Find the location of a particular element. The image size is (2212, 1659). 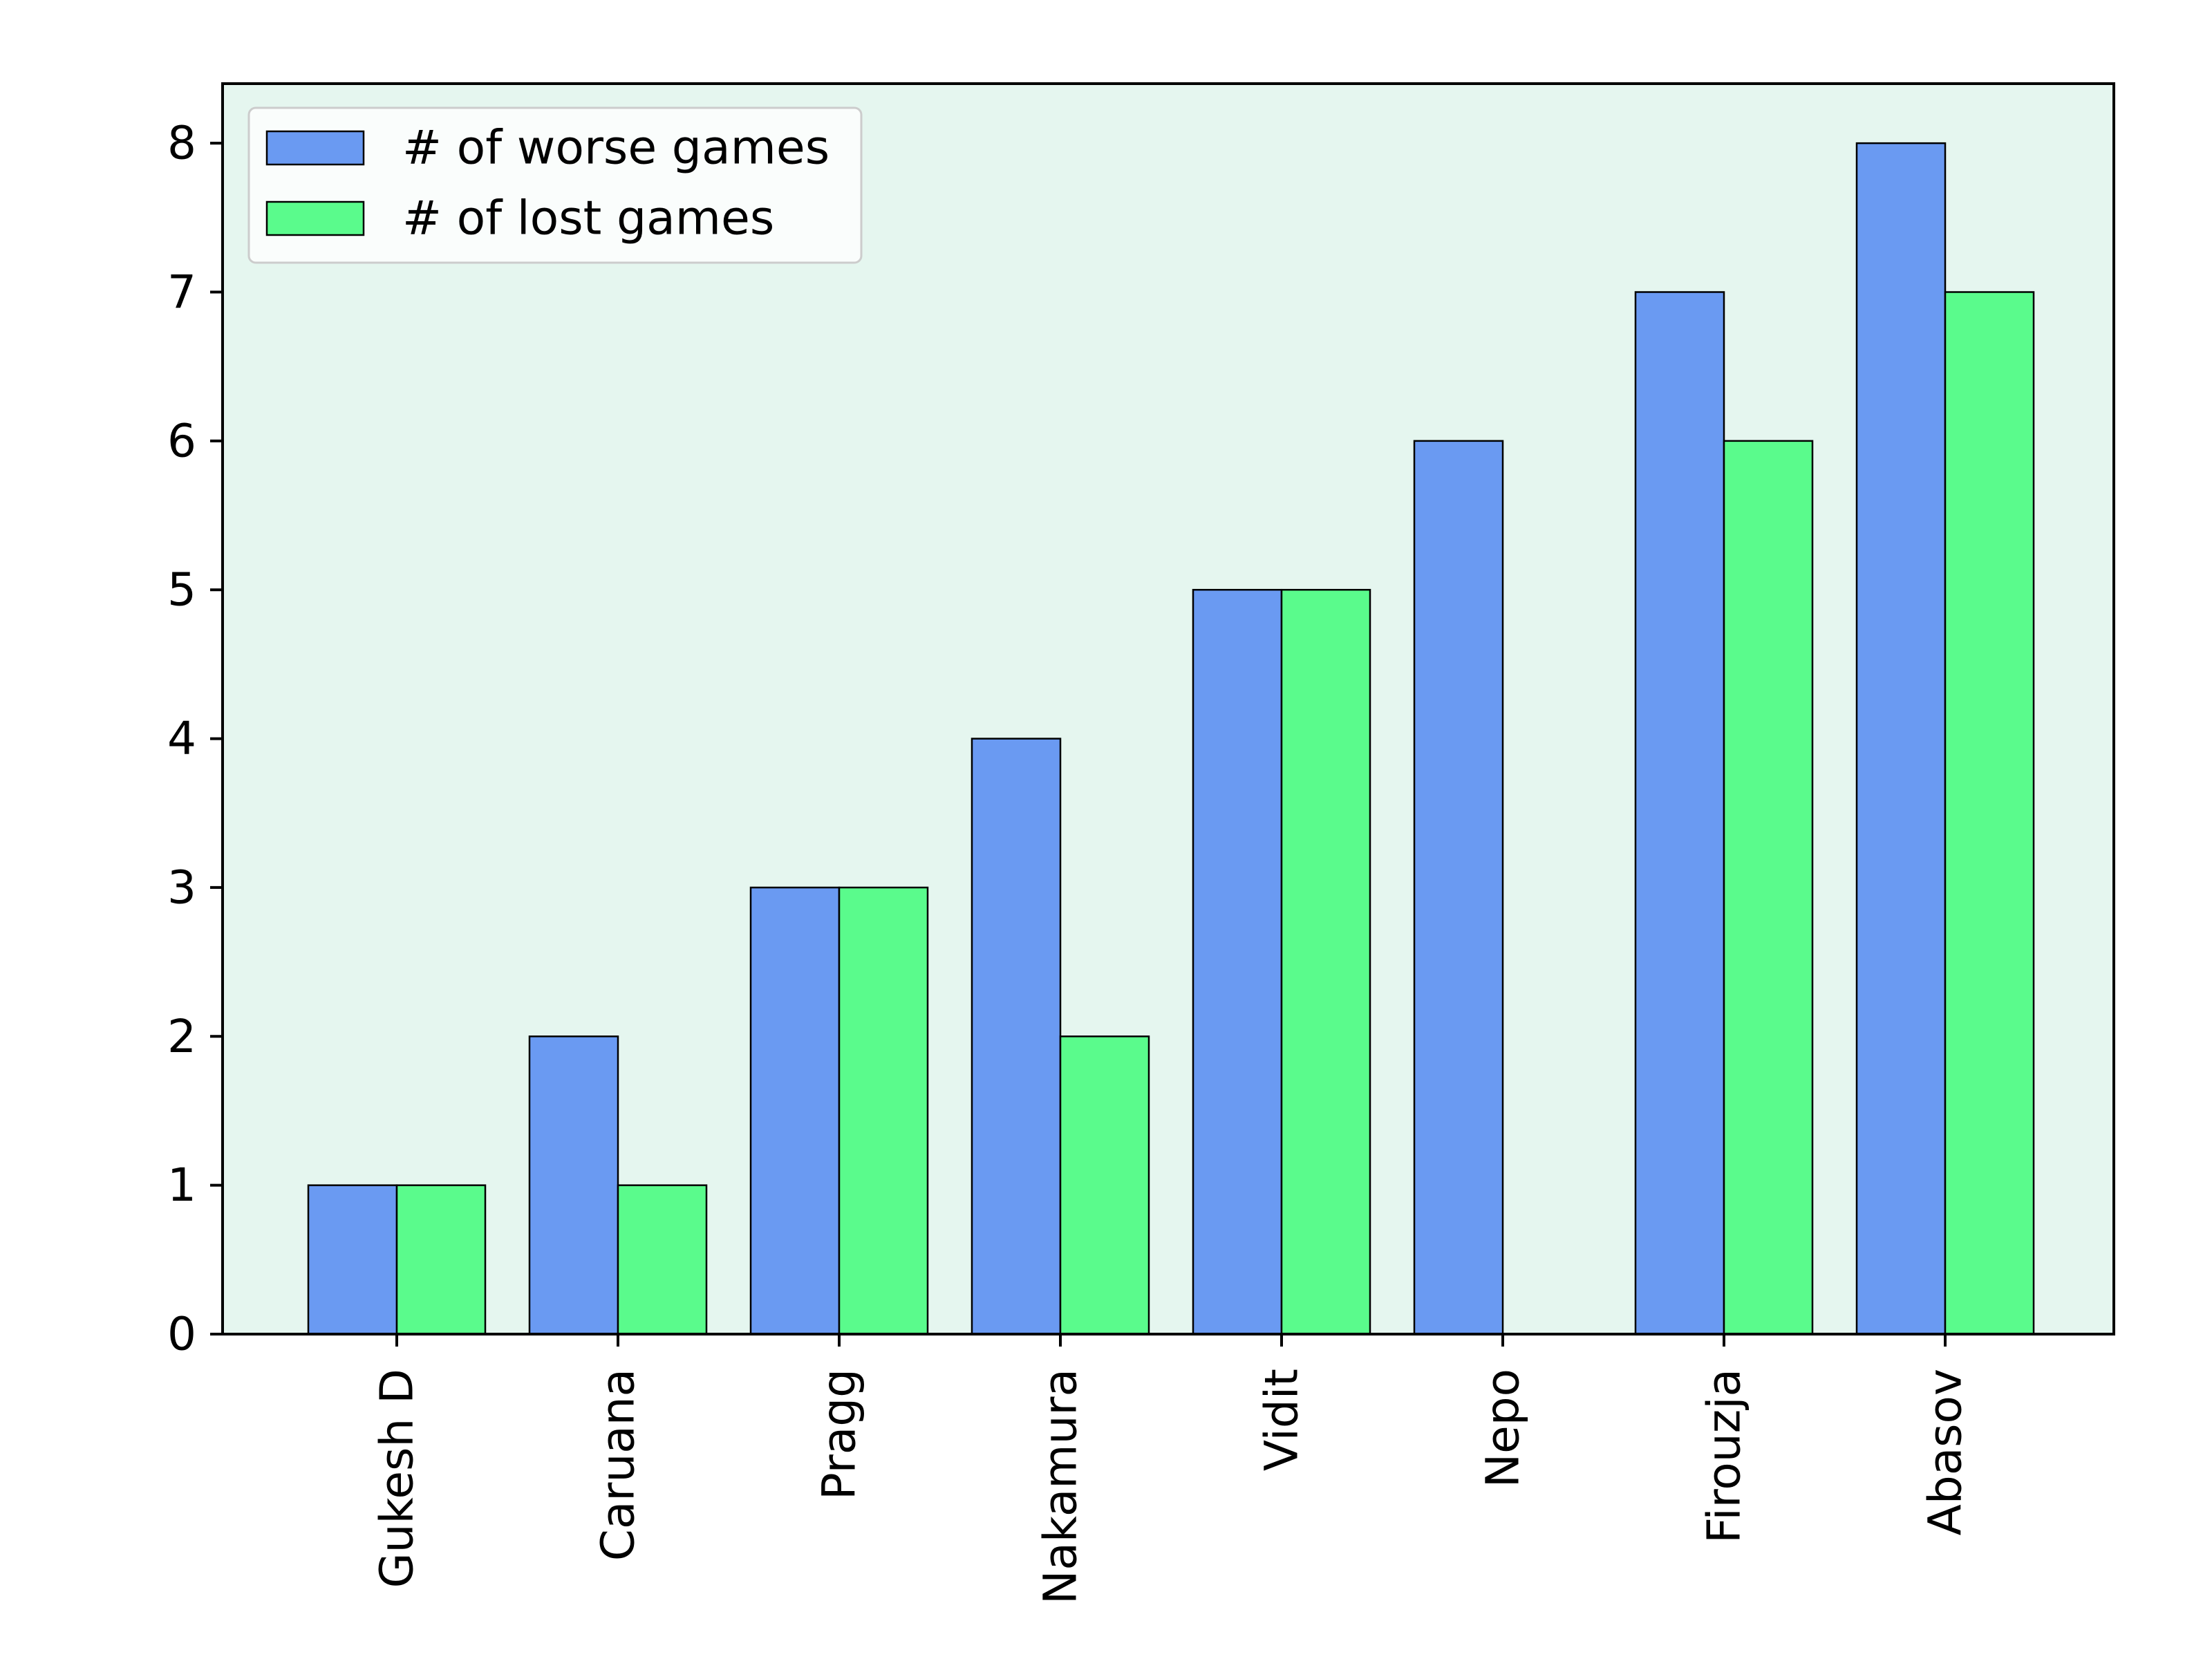

bar-lost-firouzja is located at coordinates (1769, 887).